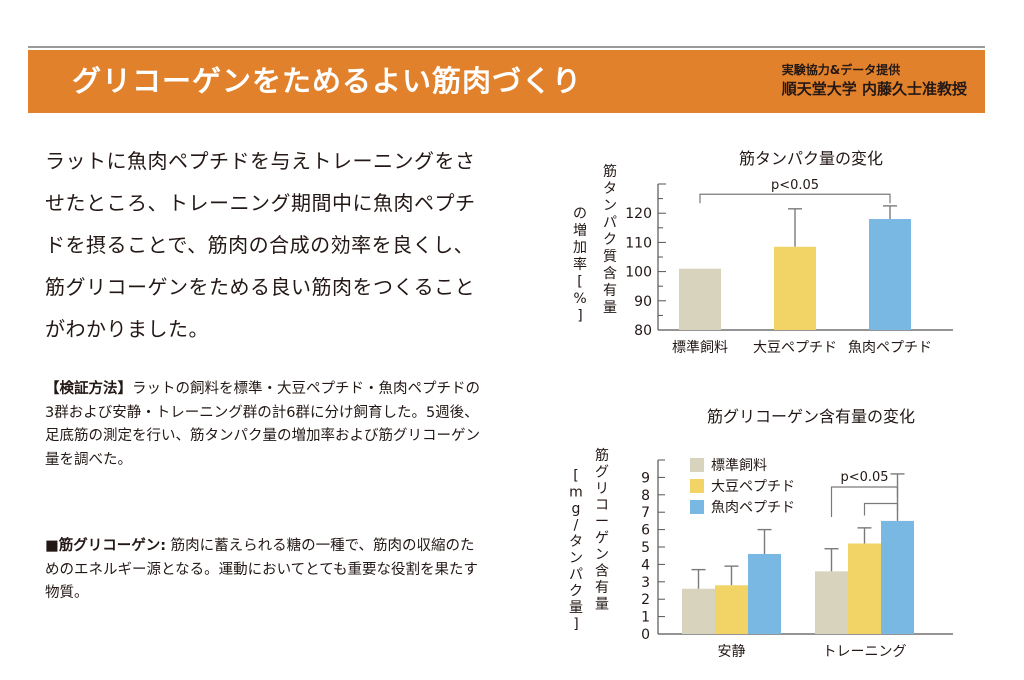 This screenshot has width=1024, height=680. I want to click on significance-bracket-outer, so click(864, 501).